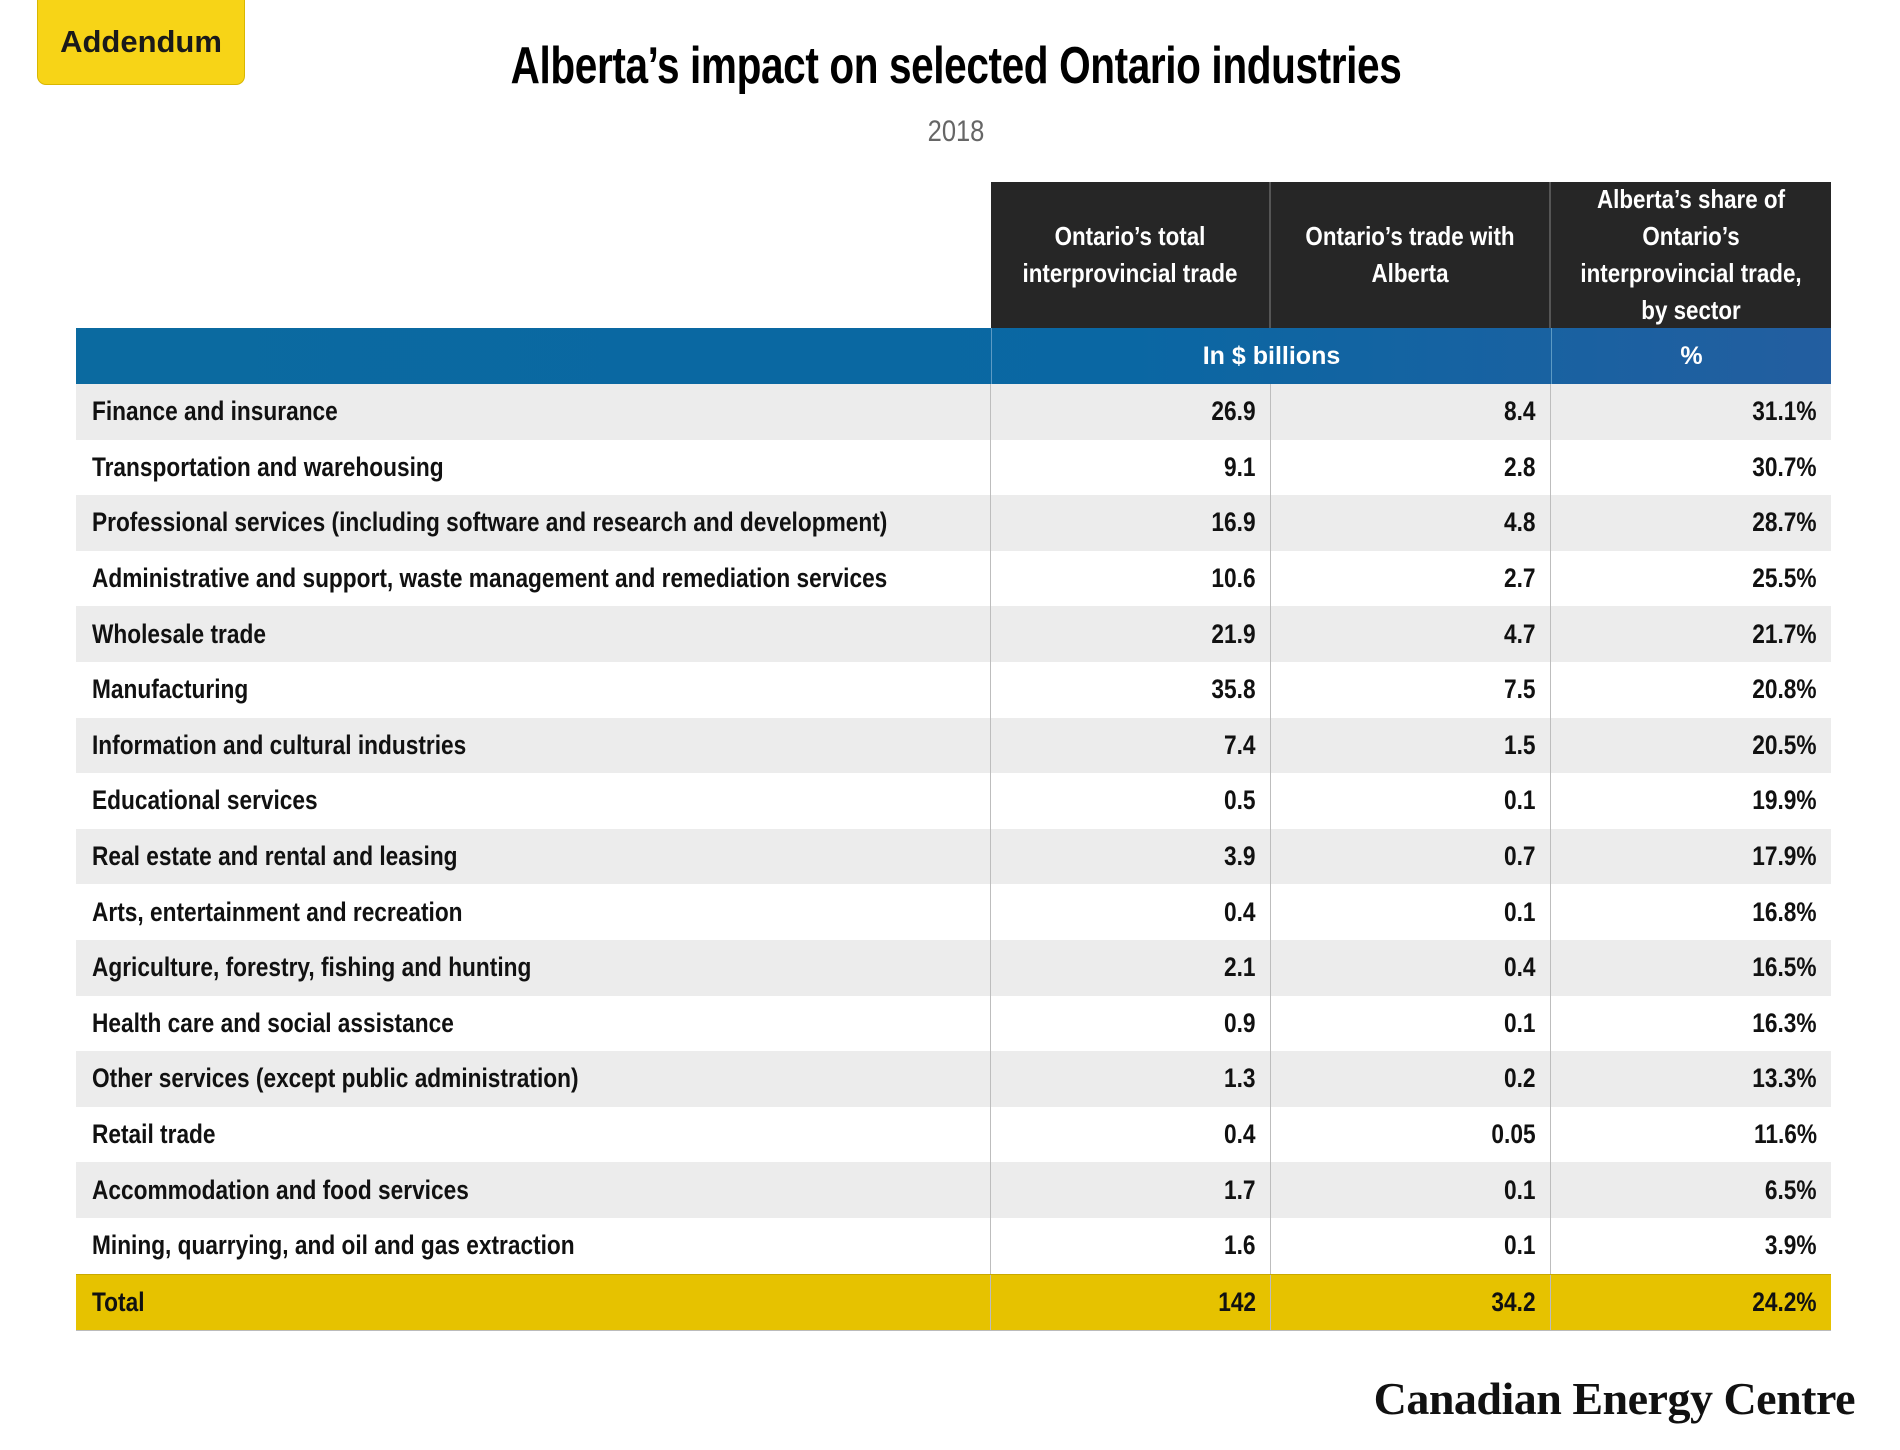  I want to click on alberta-share-cell: 3.9%, so click(1691, 1246).